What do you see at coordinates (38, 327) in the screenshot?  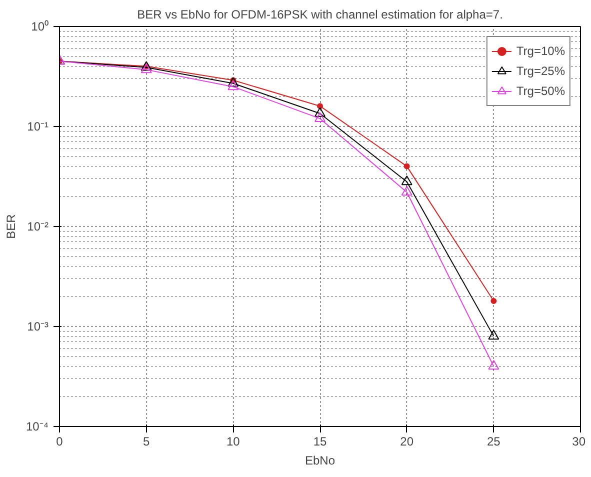 I see `y-tick-label: 10⁻³` at bounding box center [38, 327].